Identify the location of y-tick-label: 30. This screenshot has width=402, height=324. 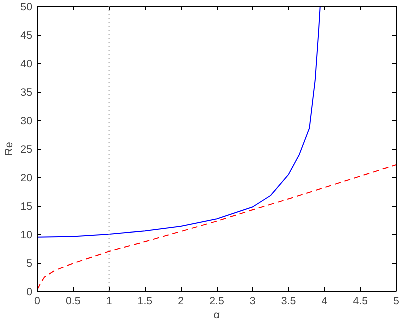
(26, 122).